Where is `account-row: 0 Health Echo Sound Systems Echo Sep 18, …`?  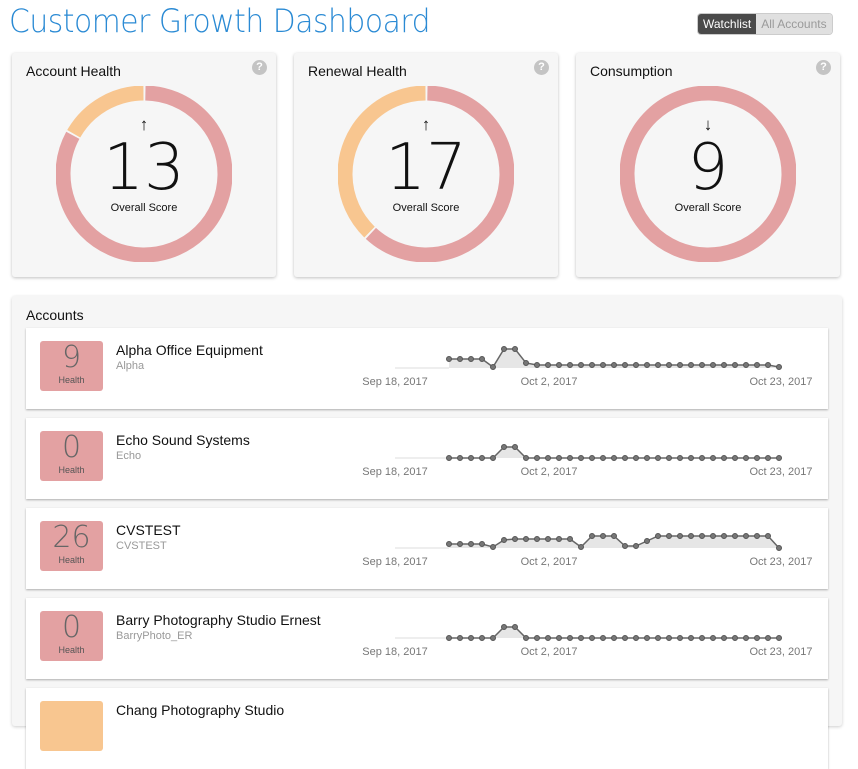 account-row: 0 Health Echo Sound Systems Echo Sep 18, … is located at coordinates (427, 458).